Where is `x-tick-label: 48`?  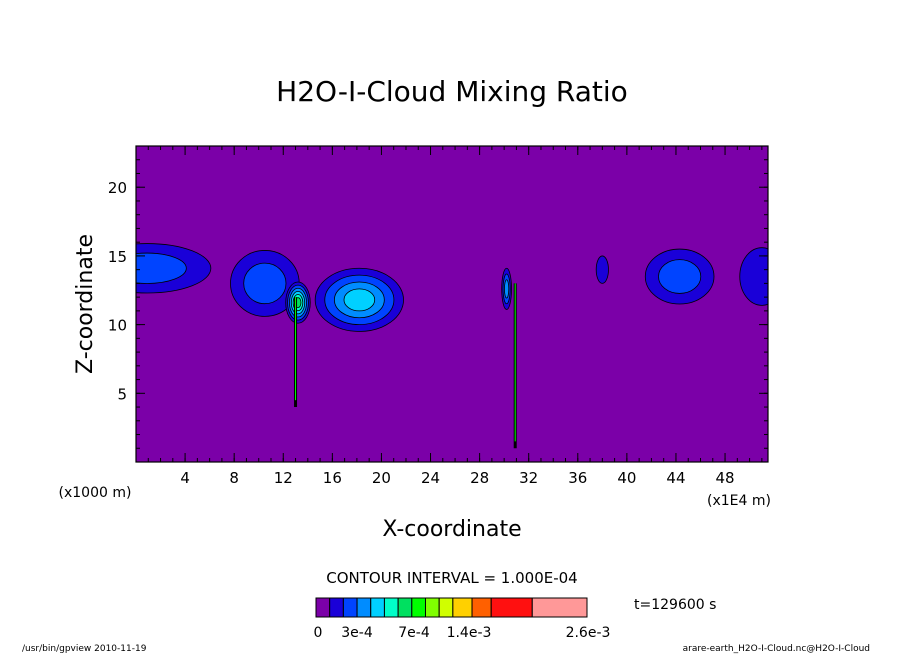 x-tick-label: 48 is located at coordinates (725, 478).